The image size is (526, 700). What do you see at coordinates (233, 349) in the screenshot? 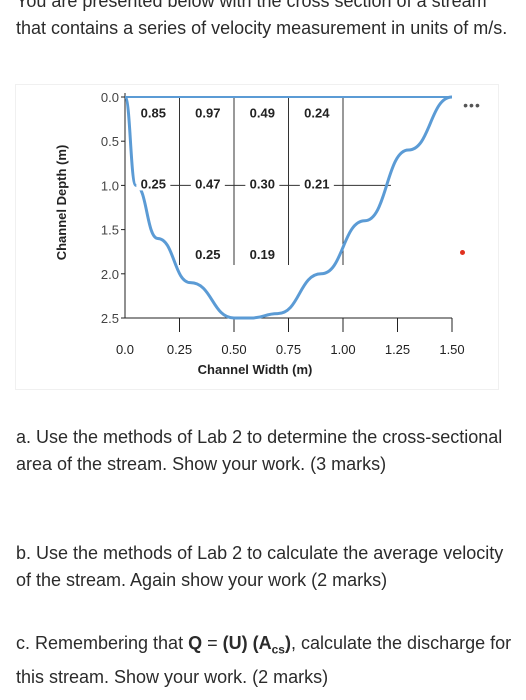
I see `x-tick-label: 0.50` at bounding box center [233, 349].